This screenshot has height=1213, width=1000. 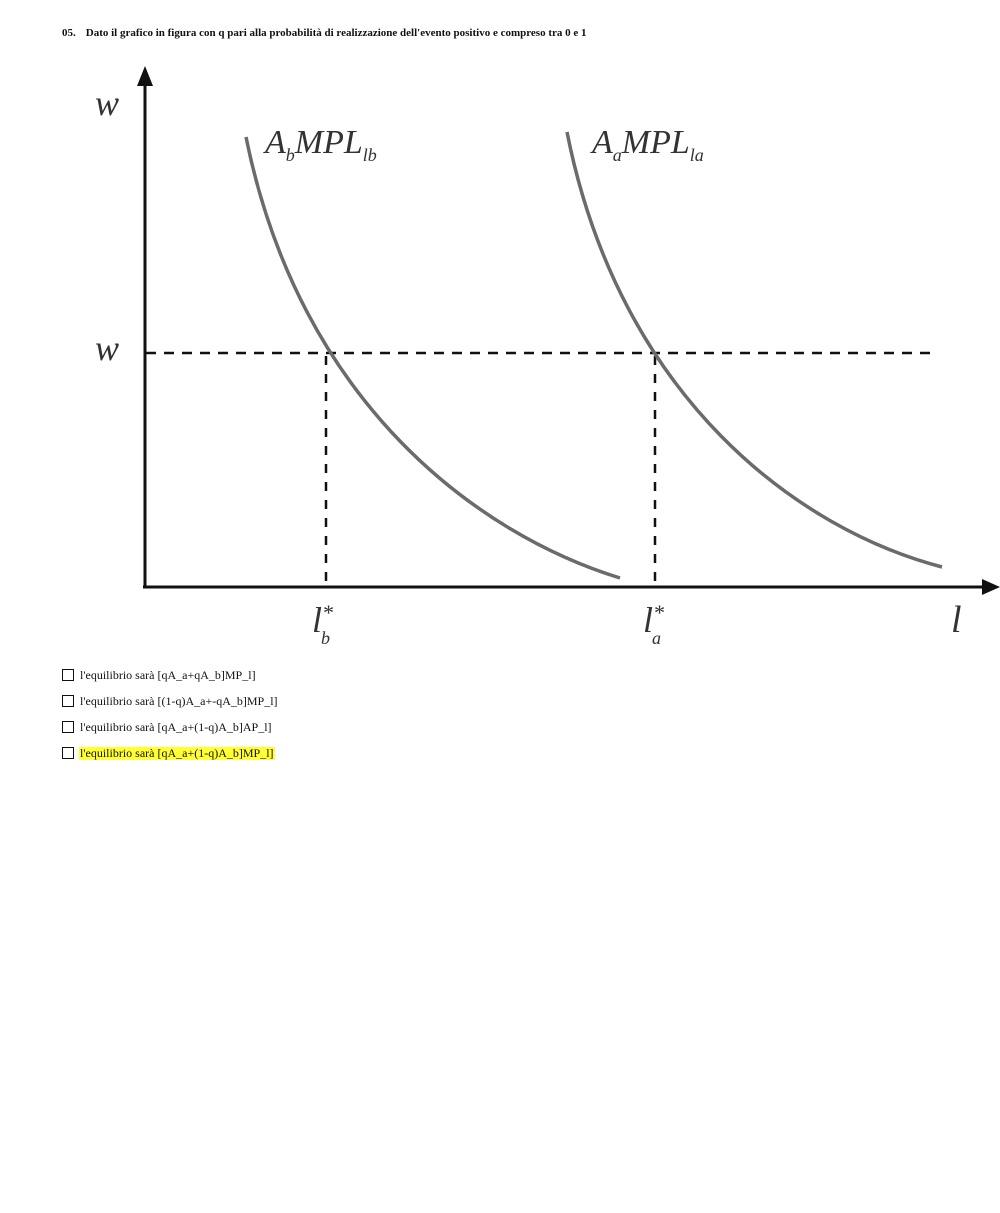 I want to click on question-number: 05., so click(x=69, y=33).